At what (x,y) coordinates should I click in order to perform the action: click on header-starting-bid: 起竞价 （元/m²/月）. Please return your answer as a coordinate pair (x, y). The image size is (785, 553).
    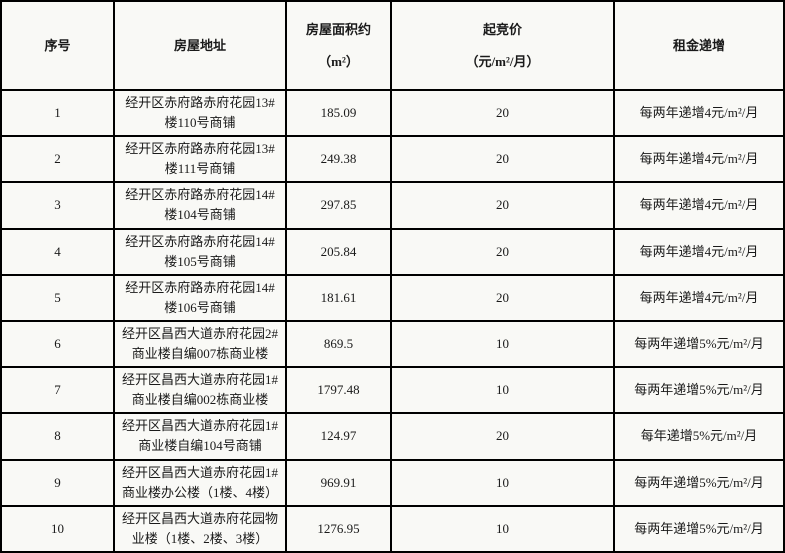
    Looking at the image, I should click on (502, 45).